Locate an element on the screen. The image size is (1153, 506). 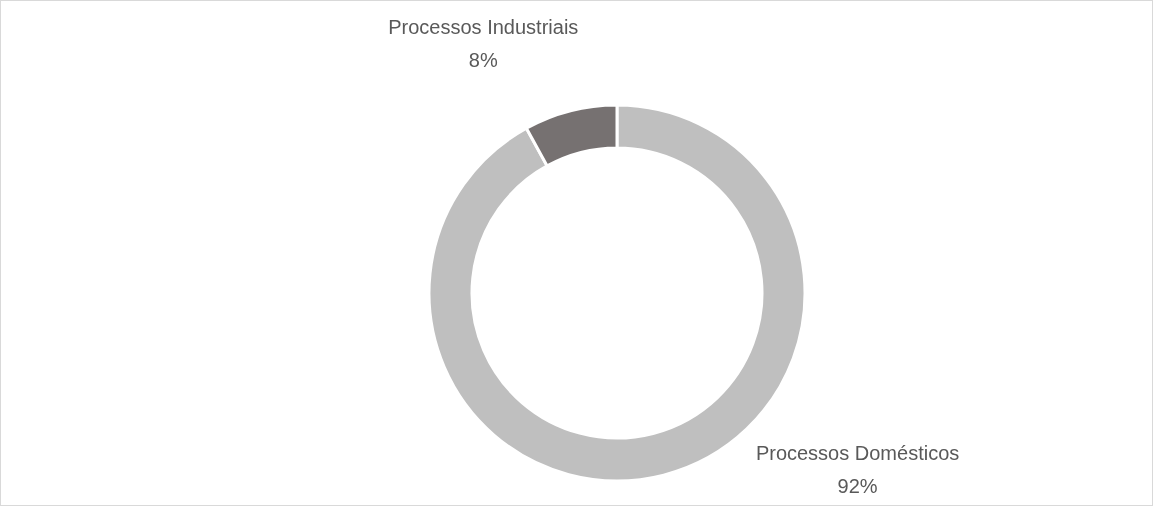
data-label: 92% is located at coordinates (857, 486).